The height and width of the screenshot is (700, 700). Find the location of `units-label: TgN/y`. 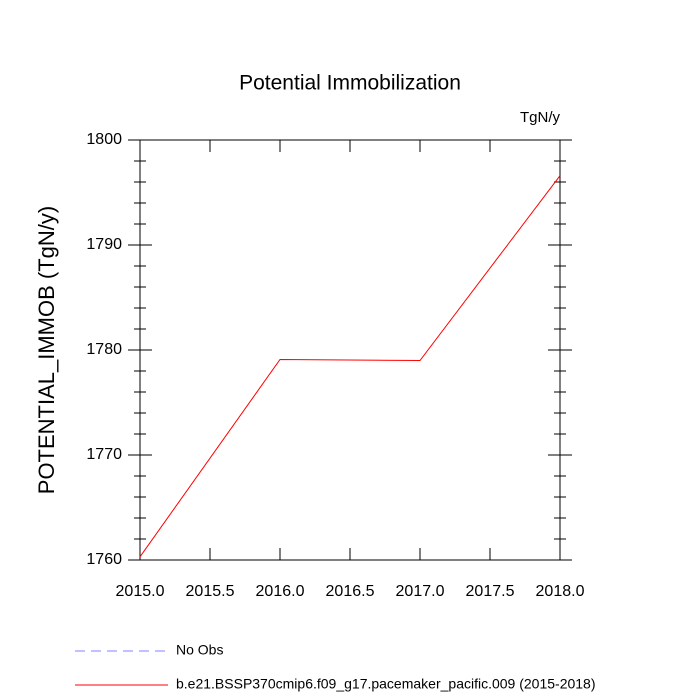

units-label: TgN/y is located at coordinates (540, 117).